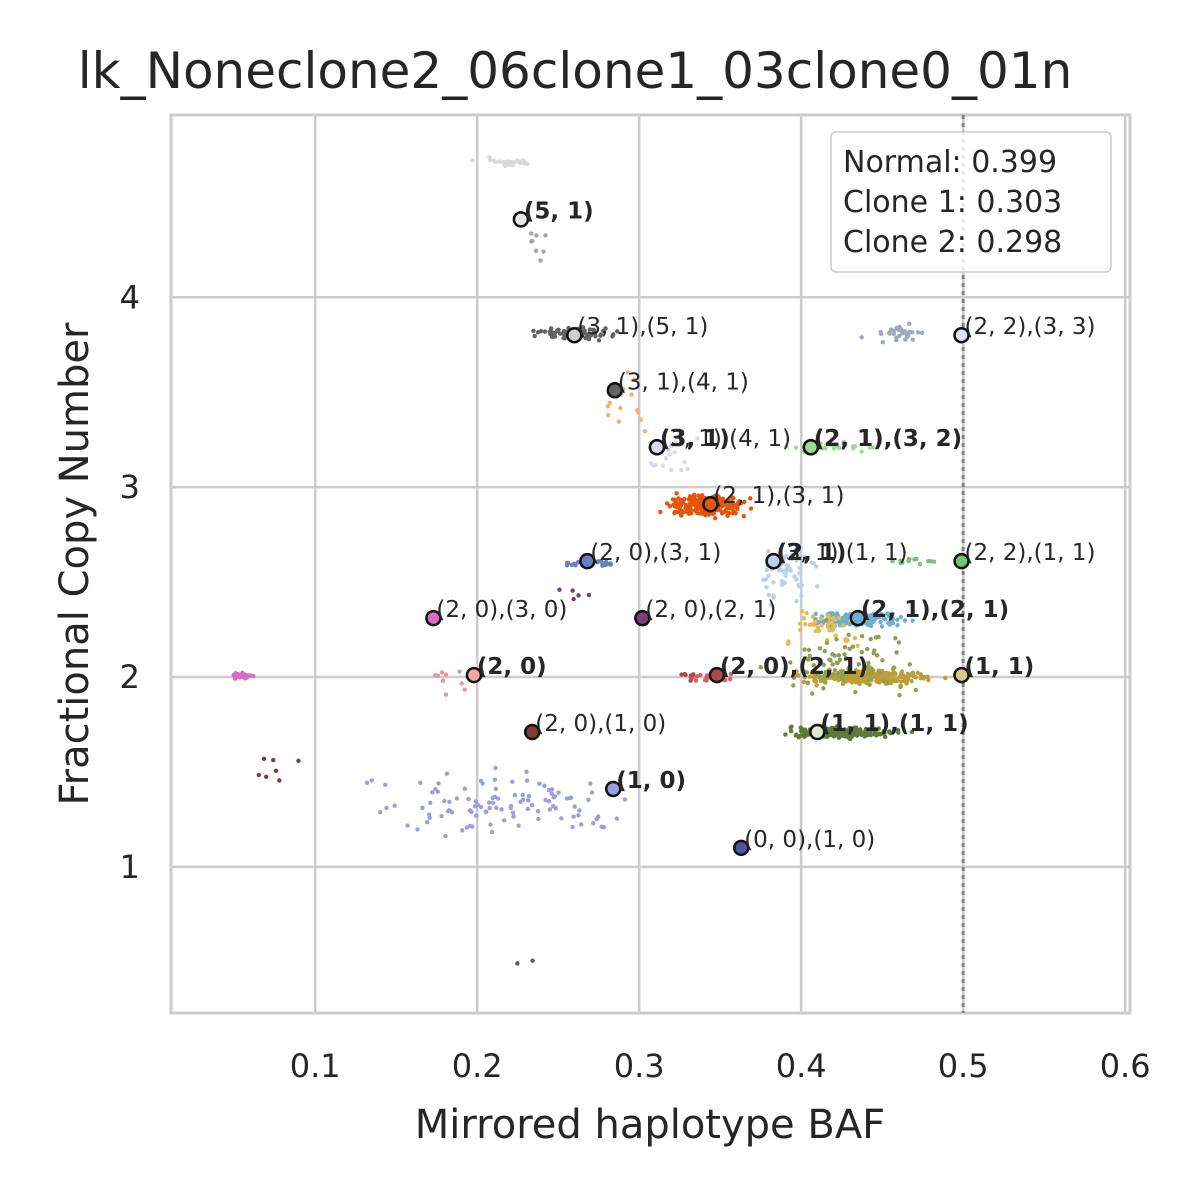  I want to click on x-tick-label: 0.5, so click(963, 1066).